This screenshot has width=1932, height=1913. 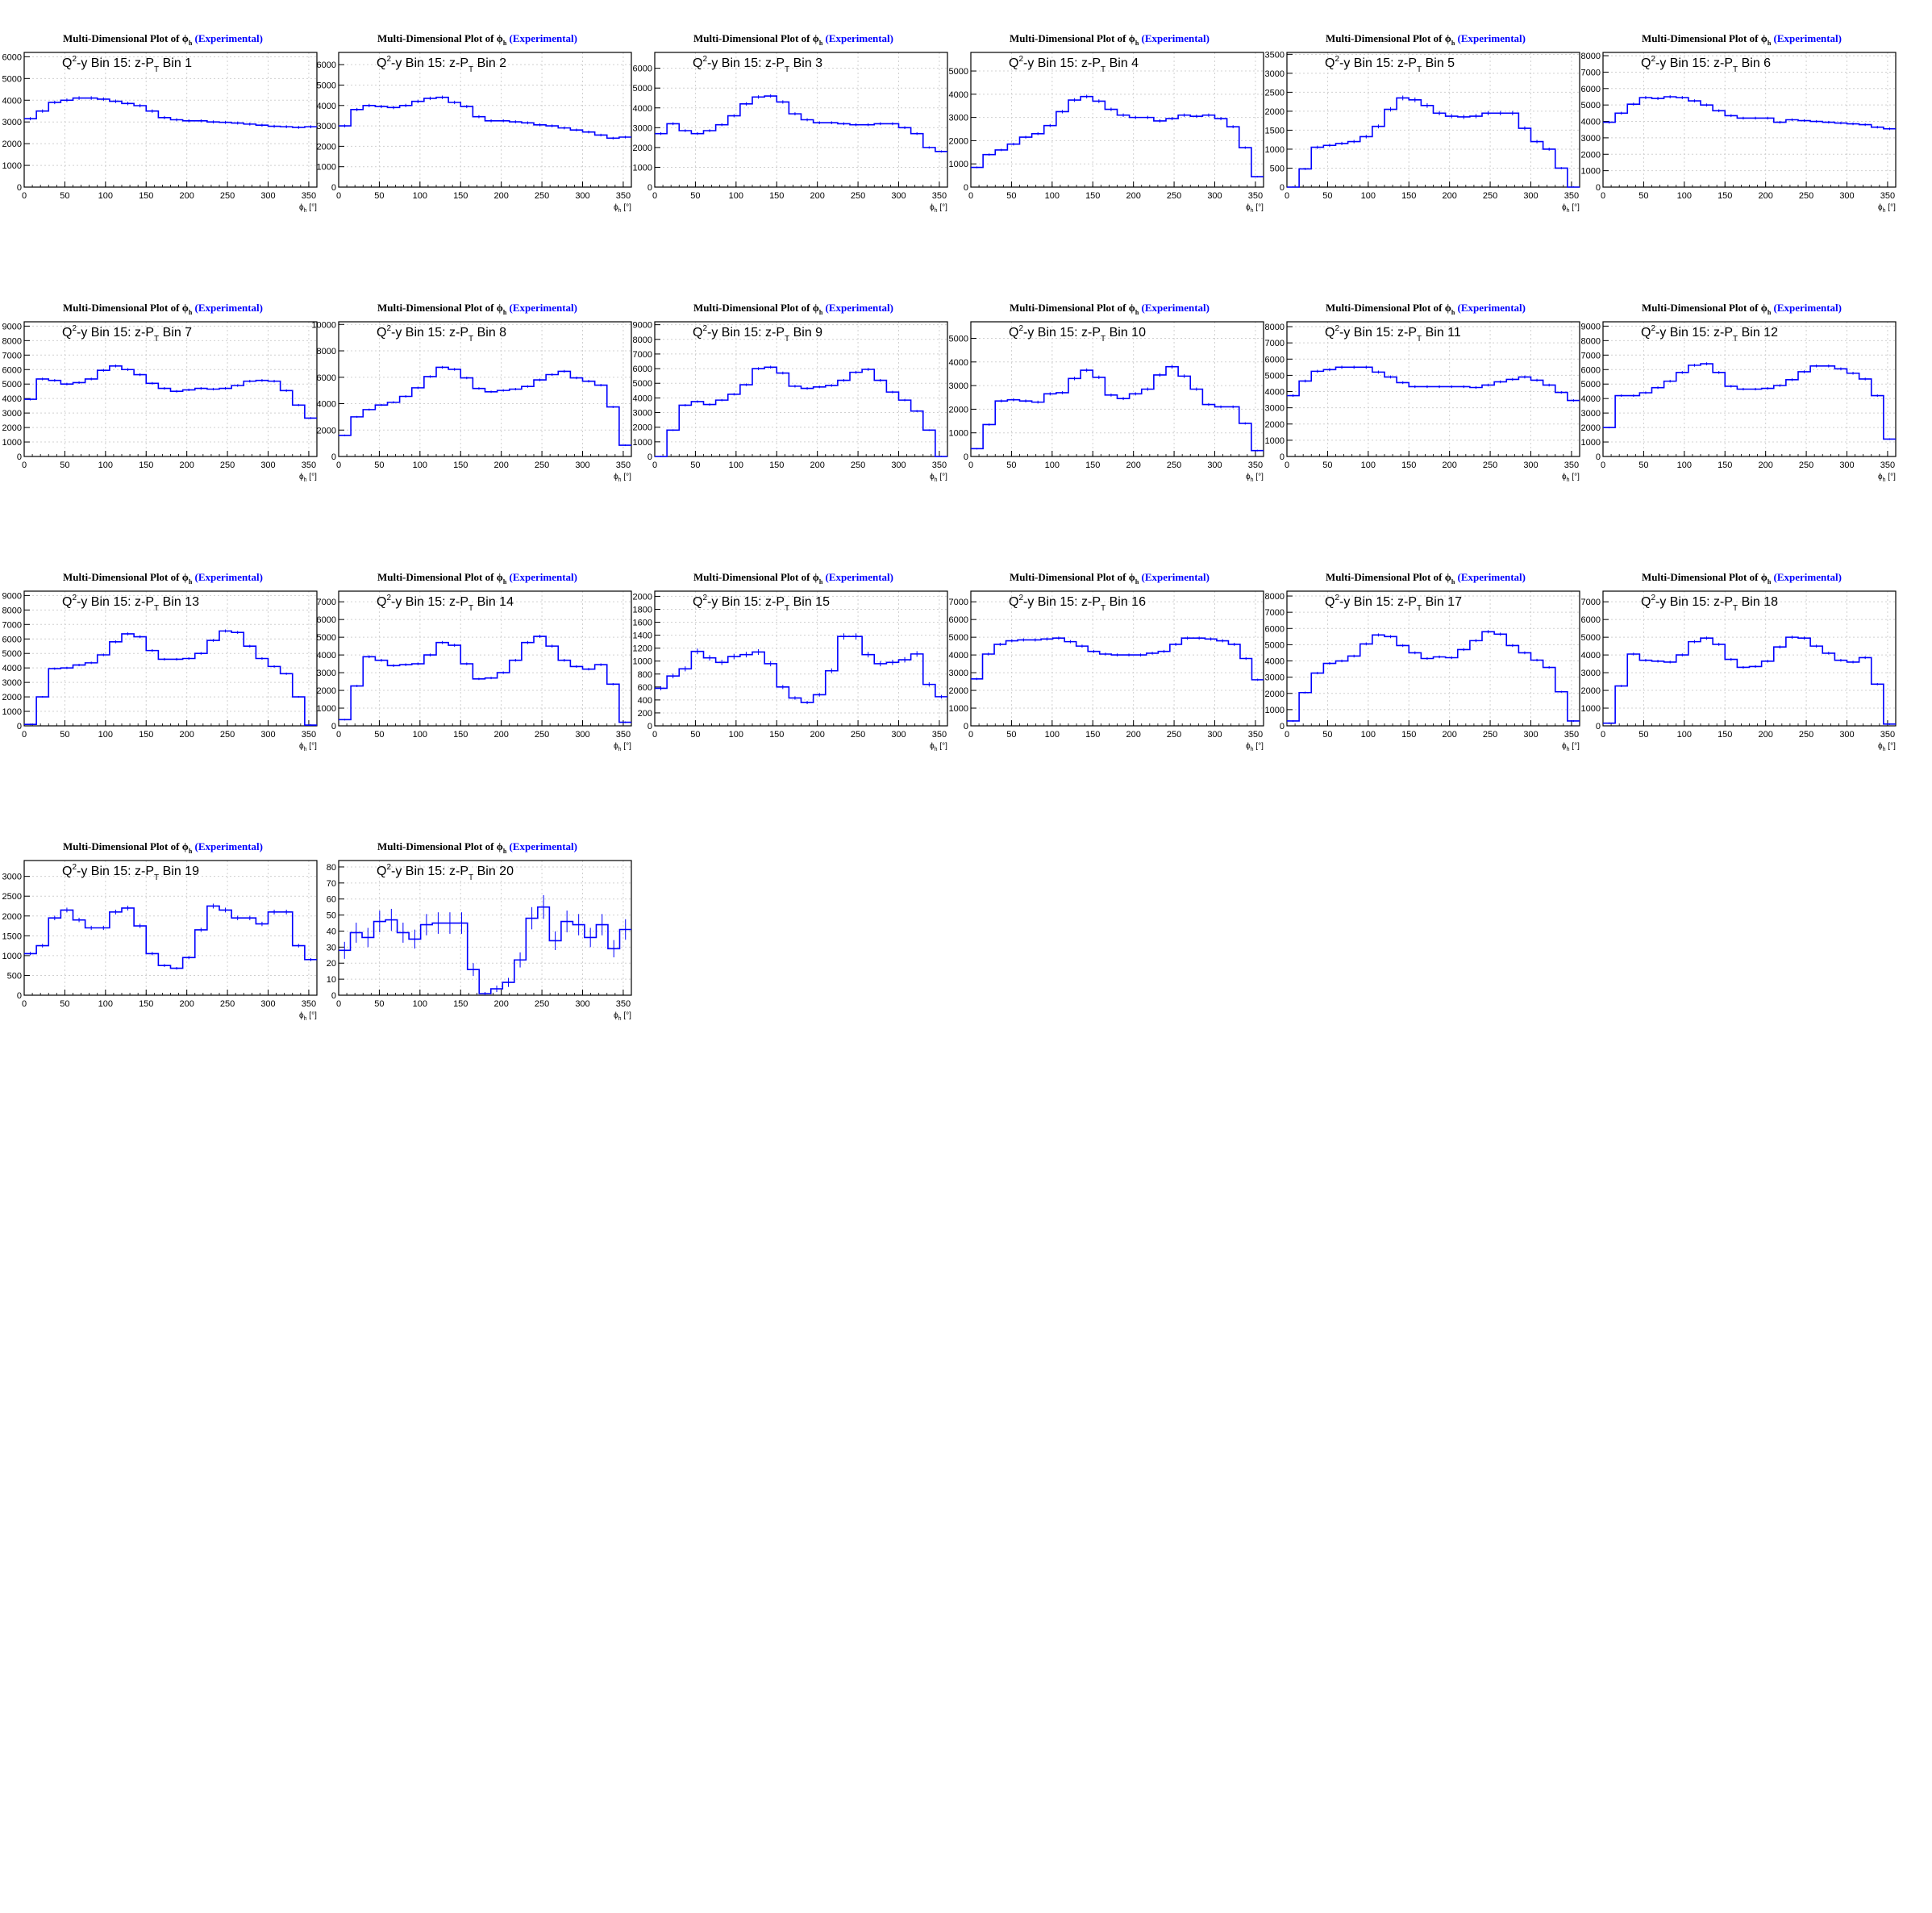 I want to click on y-tick-label: 1500, so click(x=1275, y=130).